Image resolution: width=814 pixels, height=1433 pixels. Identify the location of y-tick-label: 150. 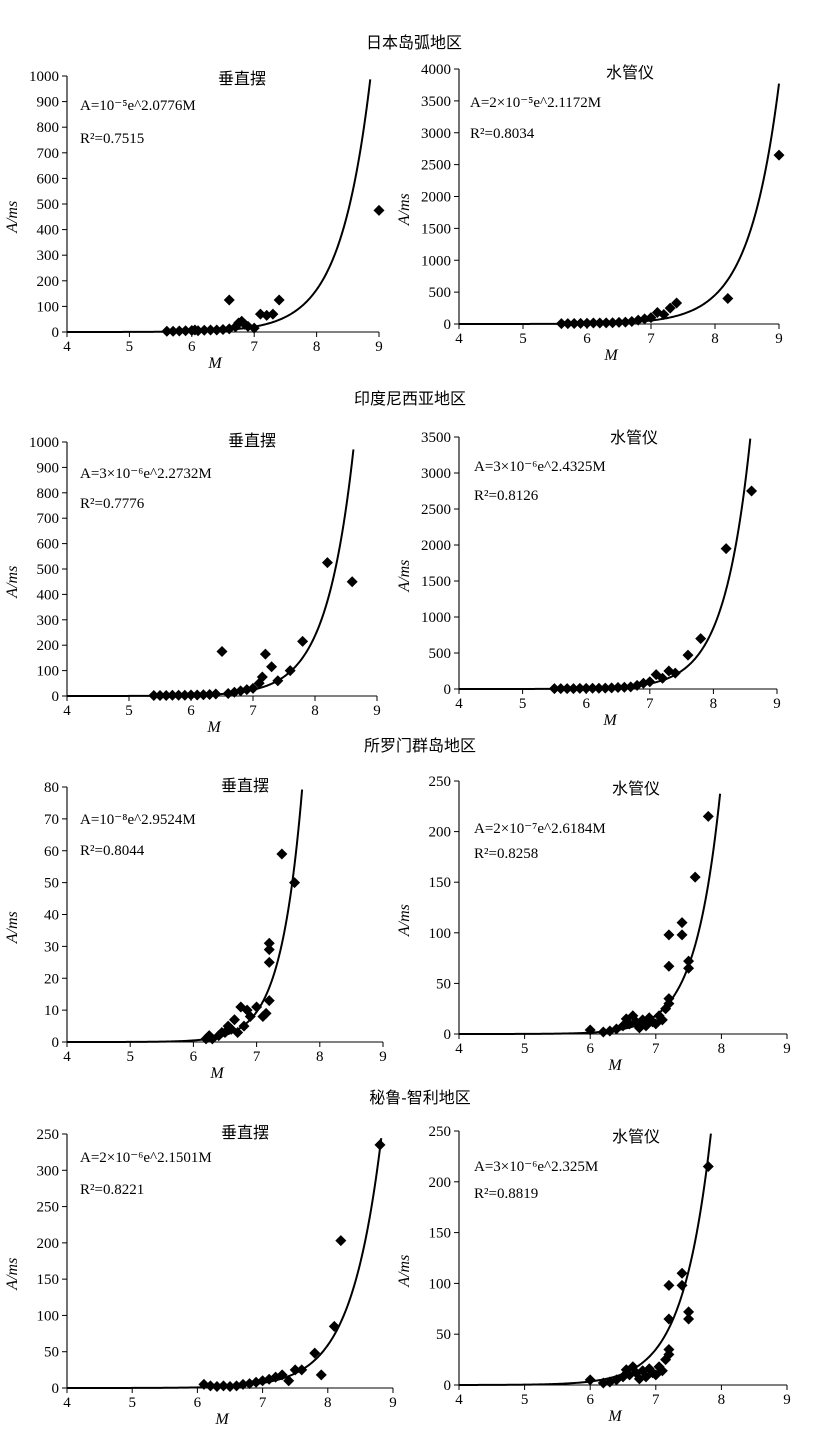
(440, 883).